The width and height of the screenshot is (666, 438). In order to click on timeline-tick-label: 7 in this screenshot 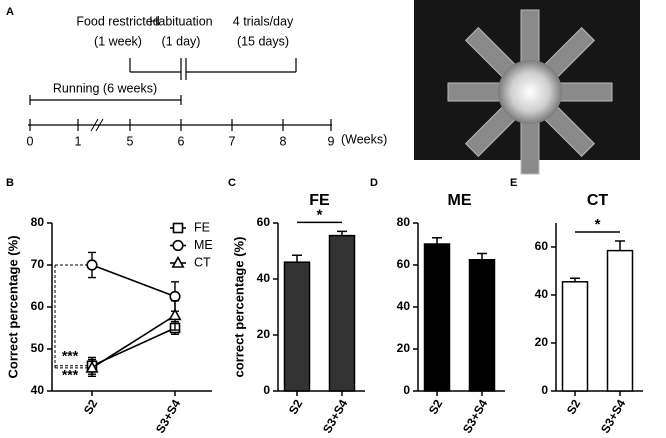, I will do `click(232, 141)`.